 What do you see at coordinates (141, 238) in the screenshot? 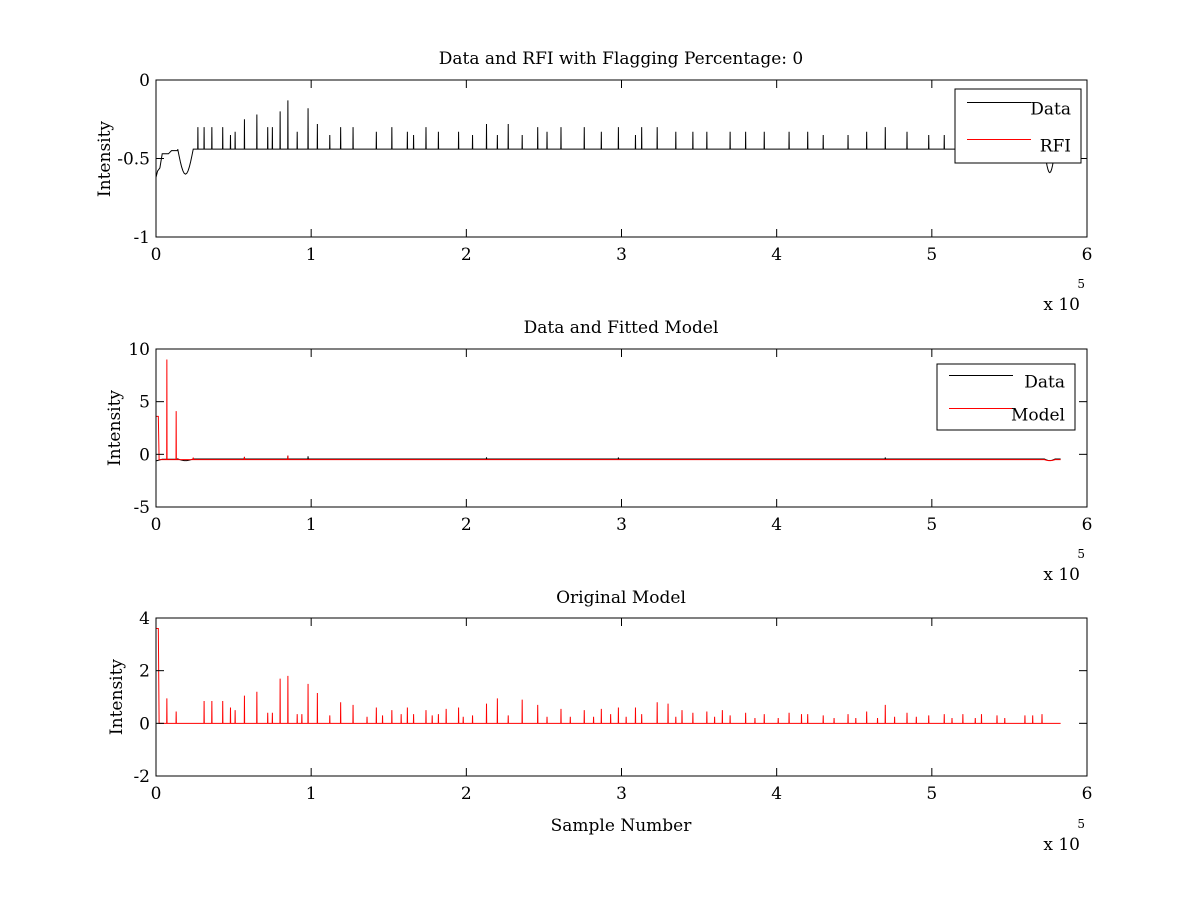
I see `panel-1-ytick-label: -1` at bounding box center [141, 238].